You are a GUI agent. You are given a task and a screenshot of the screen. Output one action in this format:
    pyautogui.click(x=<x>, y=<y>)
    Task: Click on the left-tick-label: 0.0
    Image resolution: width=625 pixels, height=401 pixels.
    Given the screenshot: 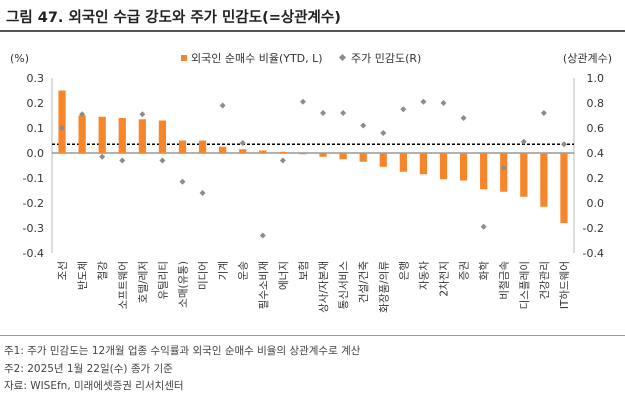 What is the action you would take?
    pyautogui.click(x=36, y=153)
    